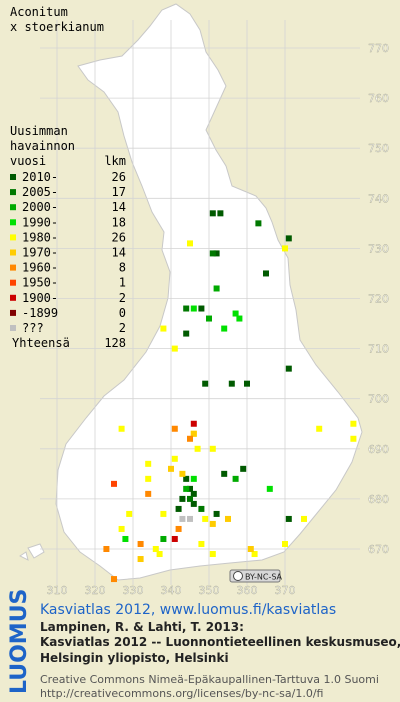 The height and width of the screenshot is (702, 400). What do you see at coordinates (28, 161) in the screenshot?
I see `legend-heading: vuosi` at bounding box center [28, 161].